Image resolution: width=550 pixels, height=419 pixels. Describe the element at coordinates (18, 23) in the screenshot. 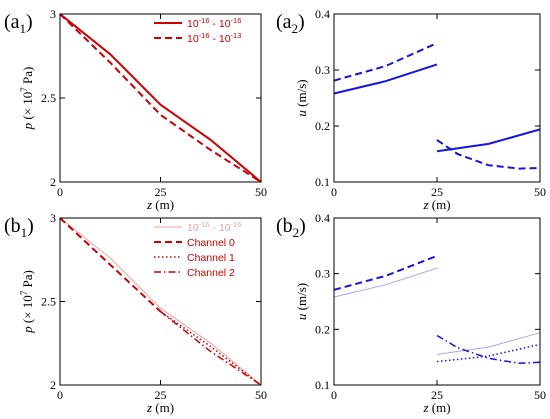

I see `panel-label: (a1)` at that location.